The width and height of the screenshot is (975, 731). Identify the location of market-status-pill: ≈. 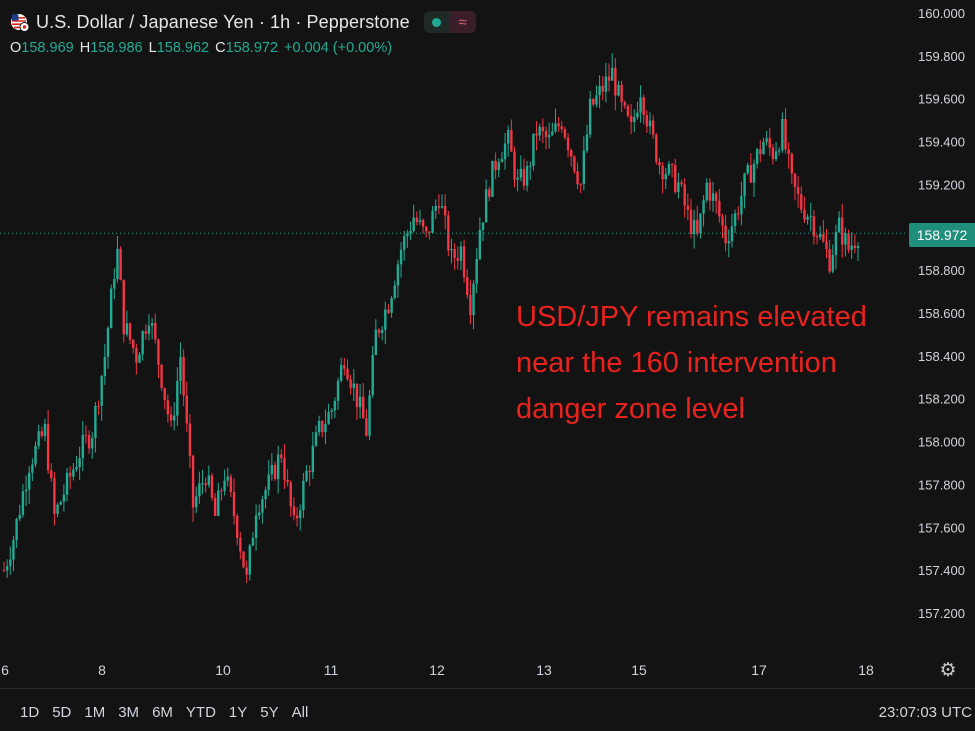
(449, 22).